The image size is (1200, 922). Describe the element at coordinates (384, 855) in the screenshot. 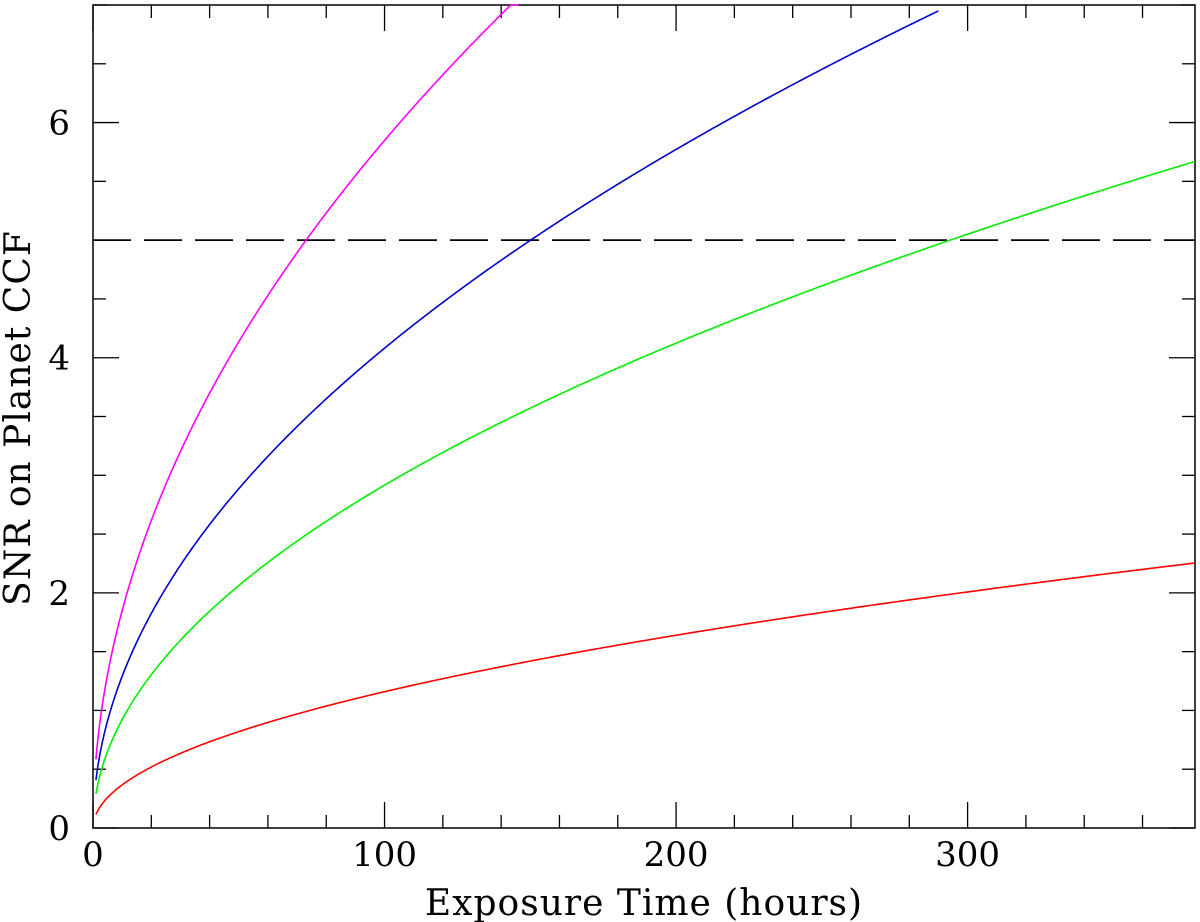

I see `x-tick-label: 100` at that location.